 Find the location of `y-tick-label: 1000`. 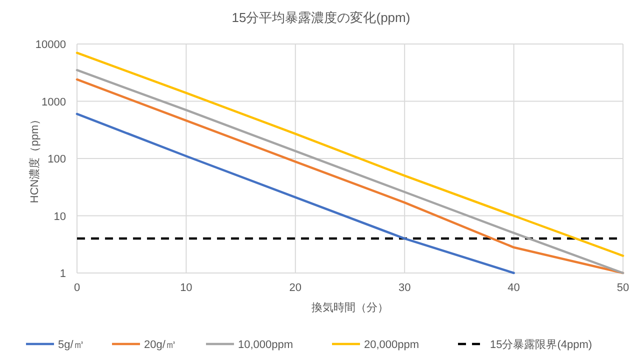

y-tick-label: 1000 is located at coordinates (54, 102).